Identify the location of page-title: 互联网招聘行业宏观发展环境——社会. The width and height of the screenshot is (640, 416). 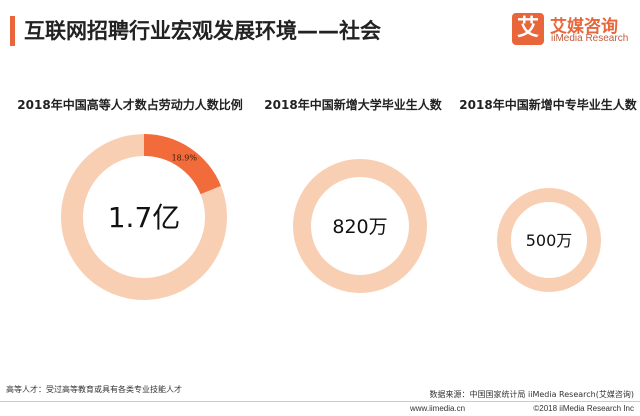
(202, 31).